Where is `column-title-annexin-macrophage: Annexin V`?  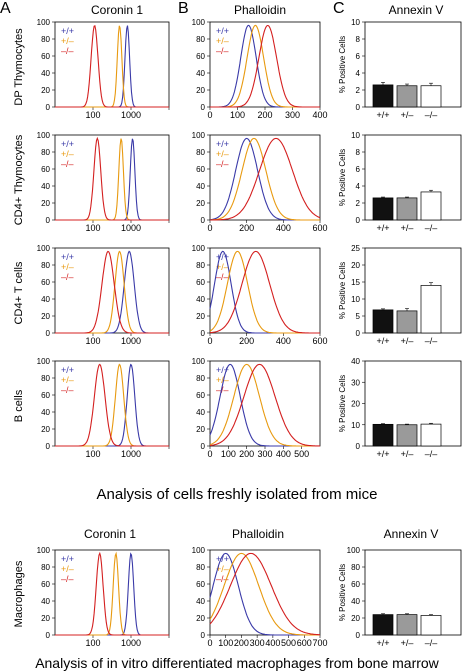 column-title-annexin-macrophage: Annexin V is located at coordinates (411, 534).